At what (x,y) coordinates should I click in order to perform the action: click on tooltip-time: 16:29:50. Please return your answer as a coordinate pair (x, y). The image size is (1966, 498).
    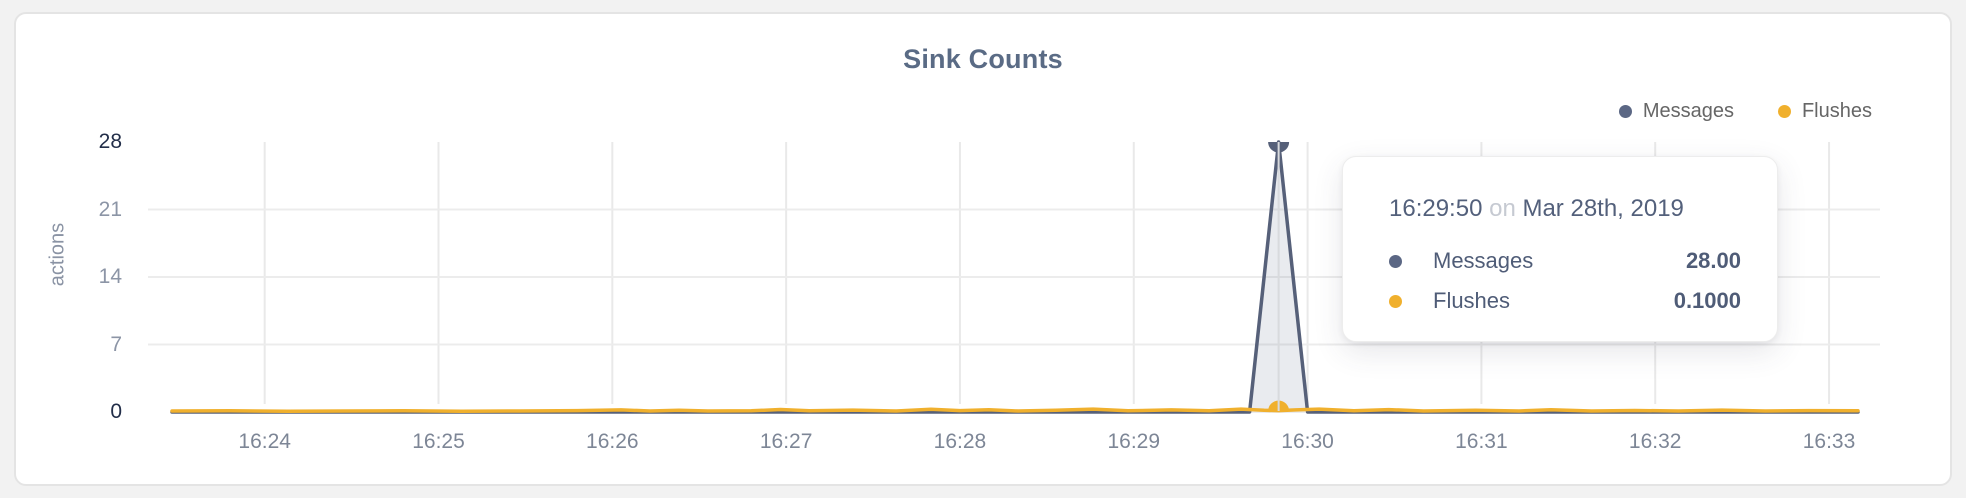
    Looking at the image, I should click on (1436, 208).